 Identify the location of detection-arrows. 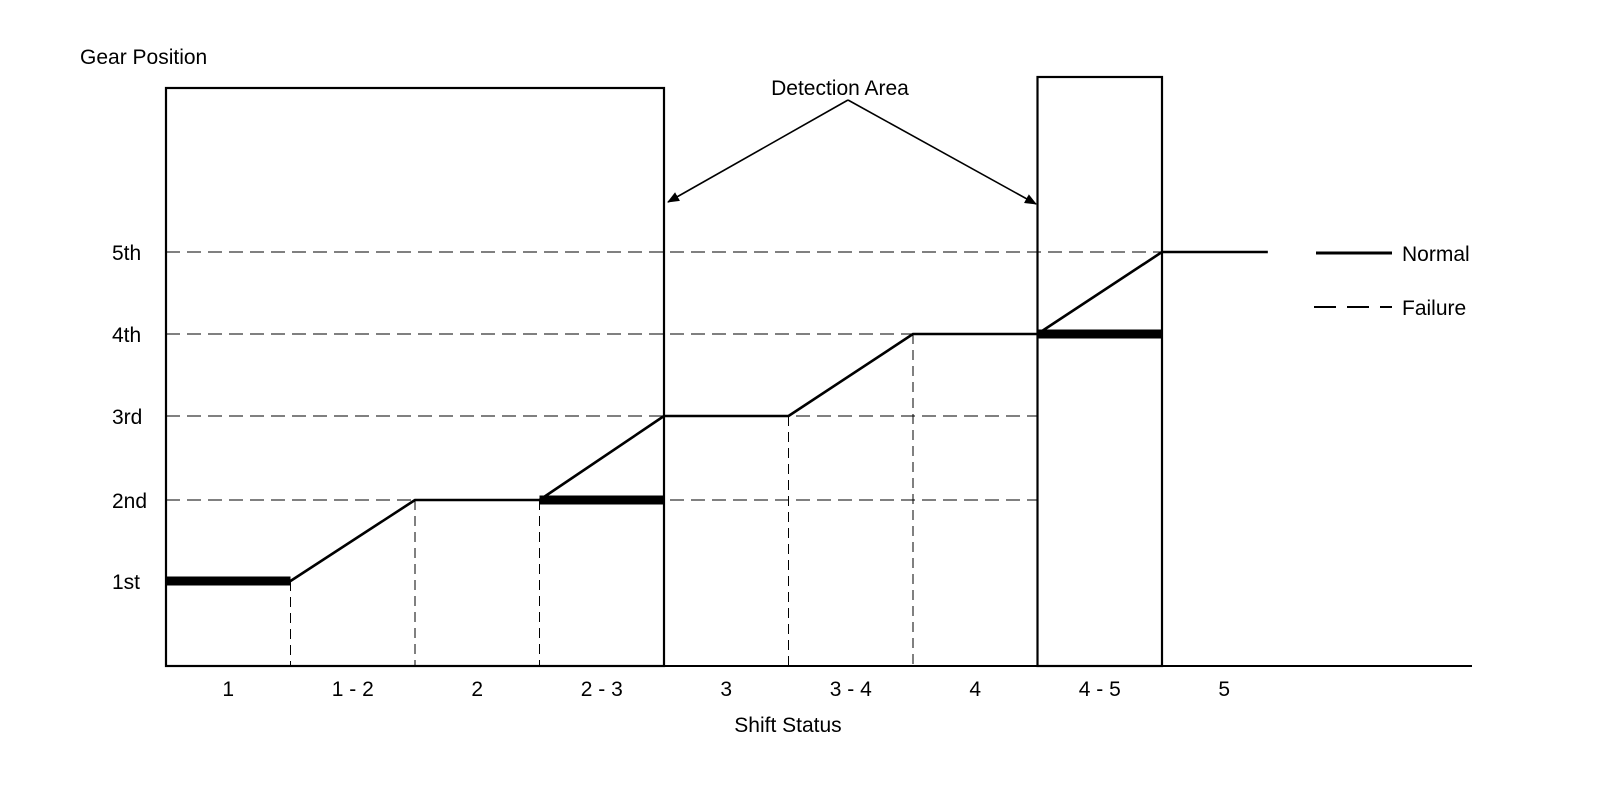
(852, 152).